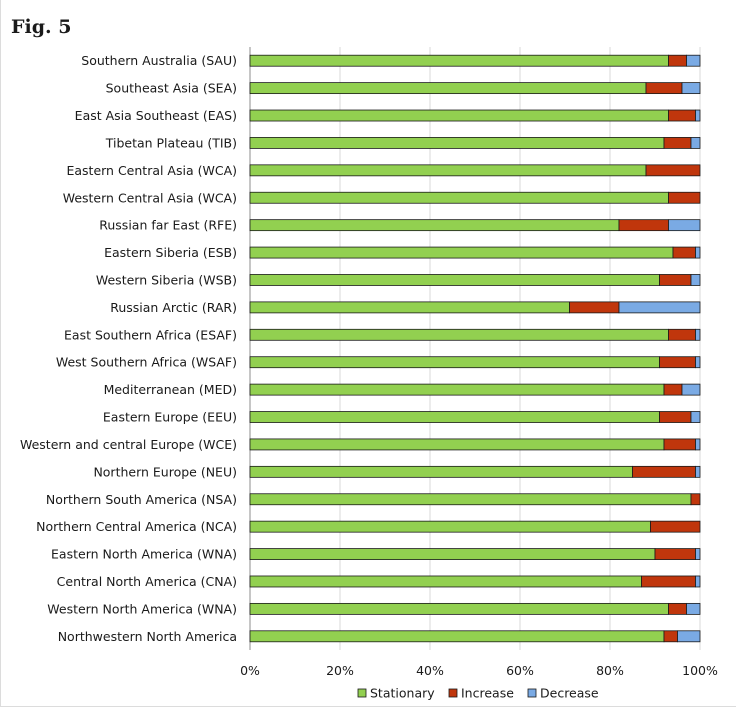  What do you see at coordinates (250, 670) in the screenshot?
I see `x-tick-label: 0%` at bounding box center [250, 670].